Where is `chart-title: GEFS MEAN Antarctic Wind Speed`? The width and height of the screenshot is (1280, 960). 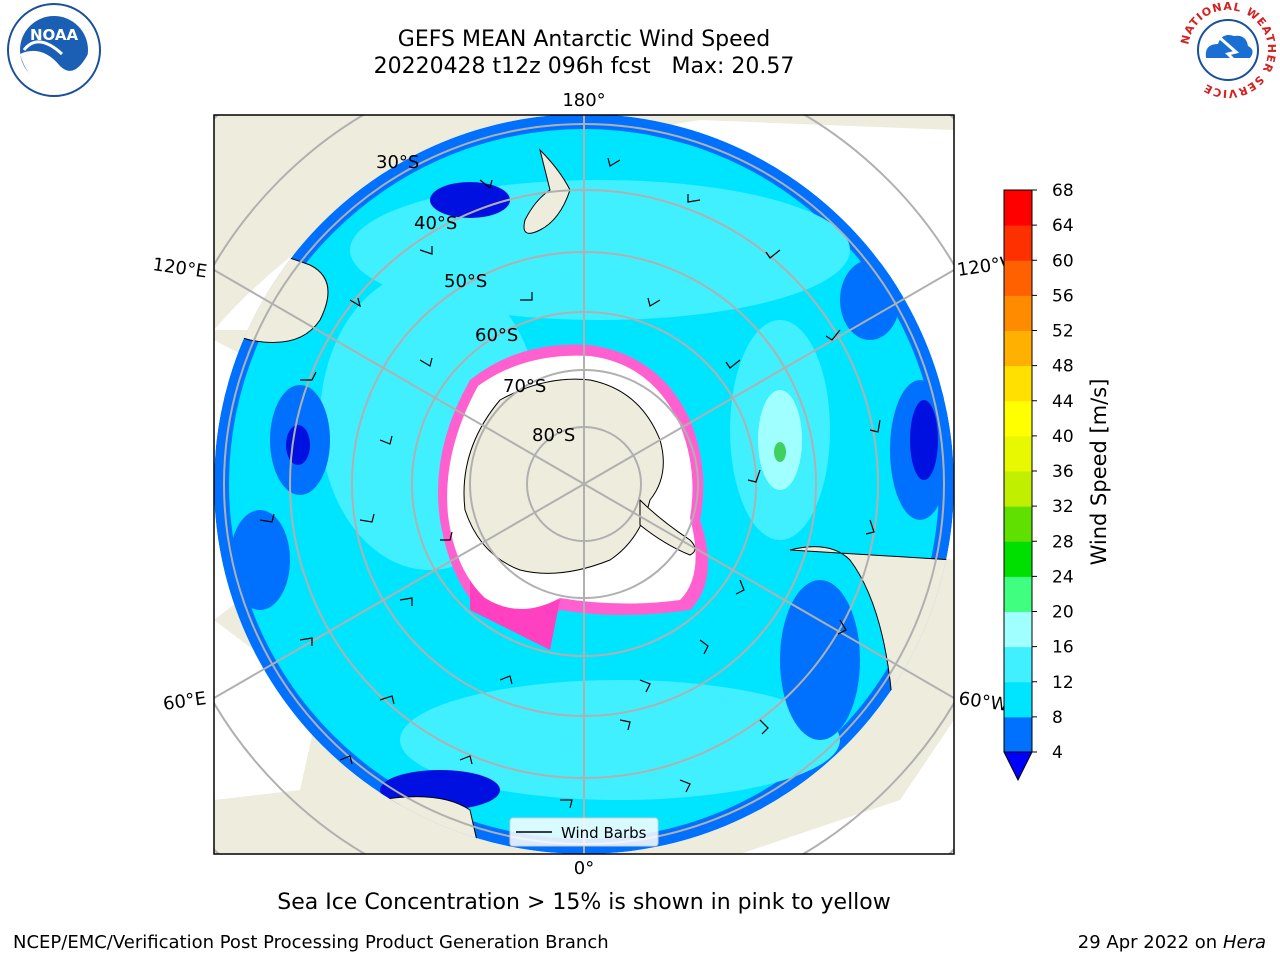 chart-title: GEFS MEAN Antarctic Wind Speed is located at coordinates (584, 39).